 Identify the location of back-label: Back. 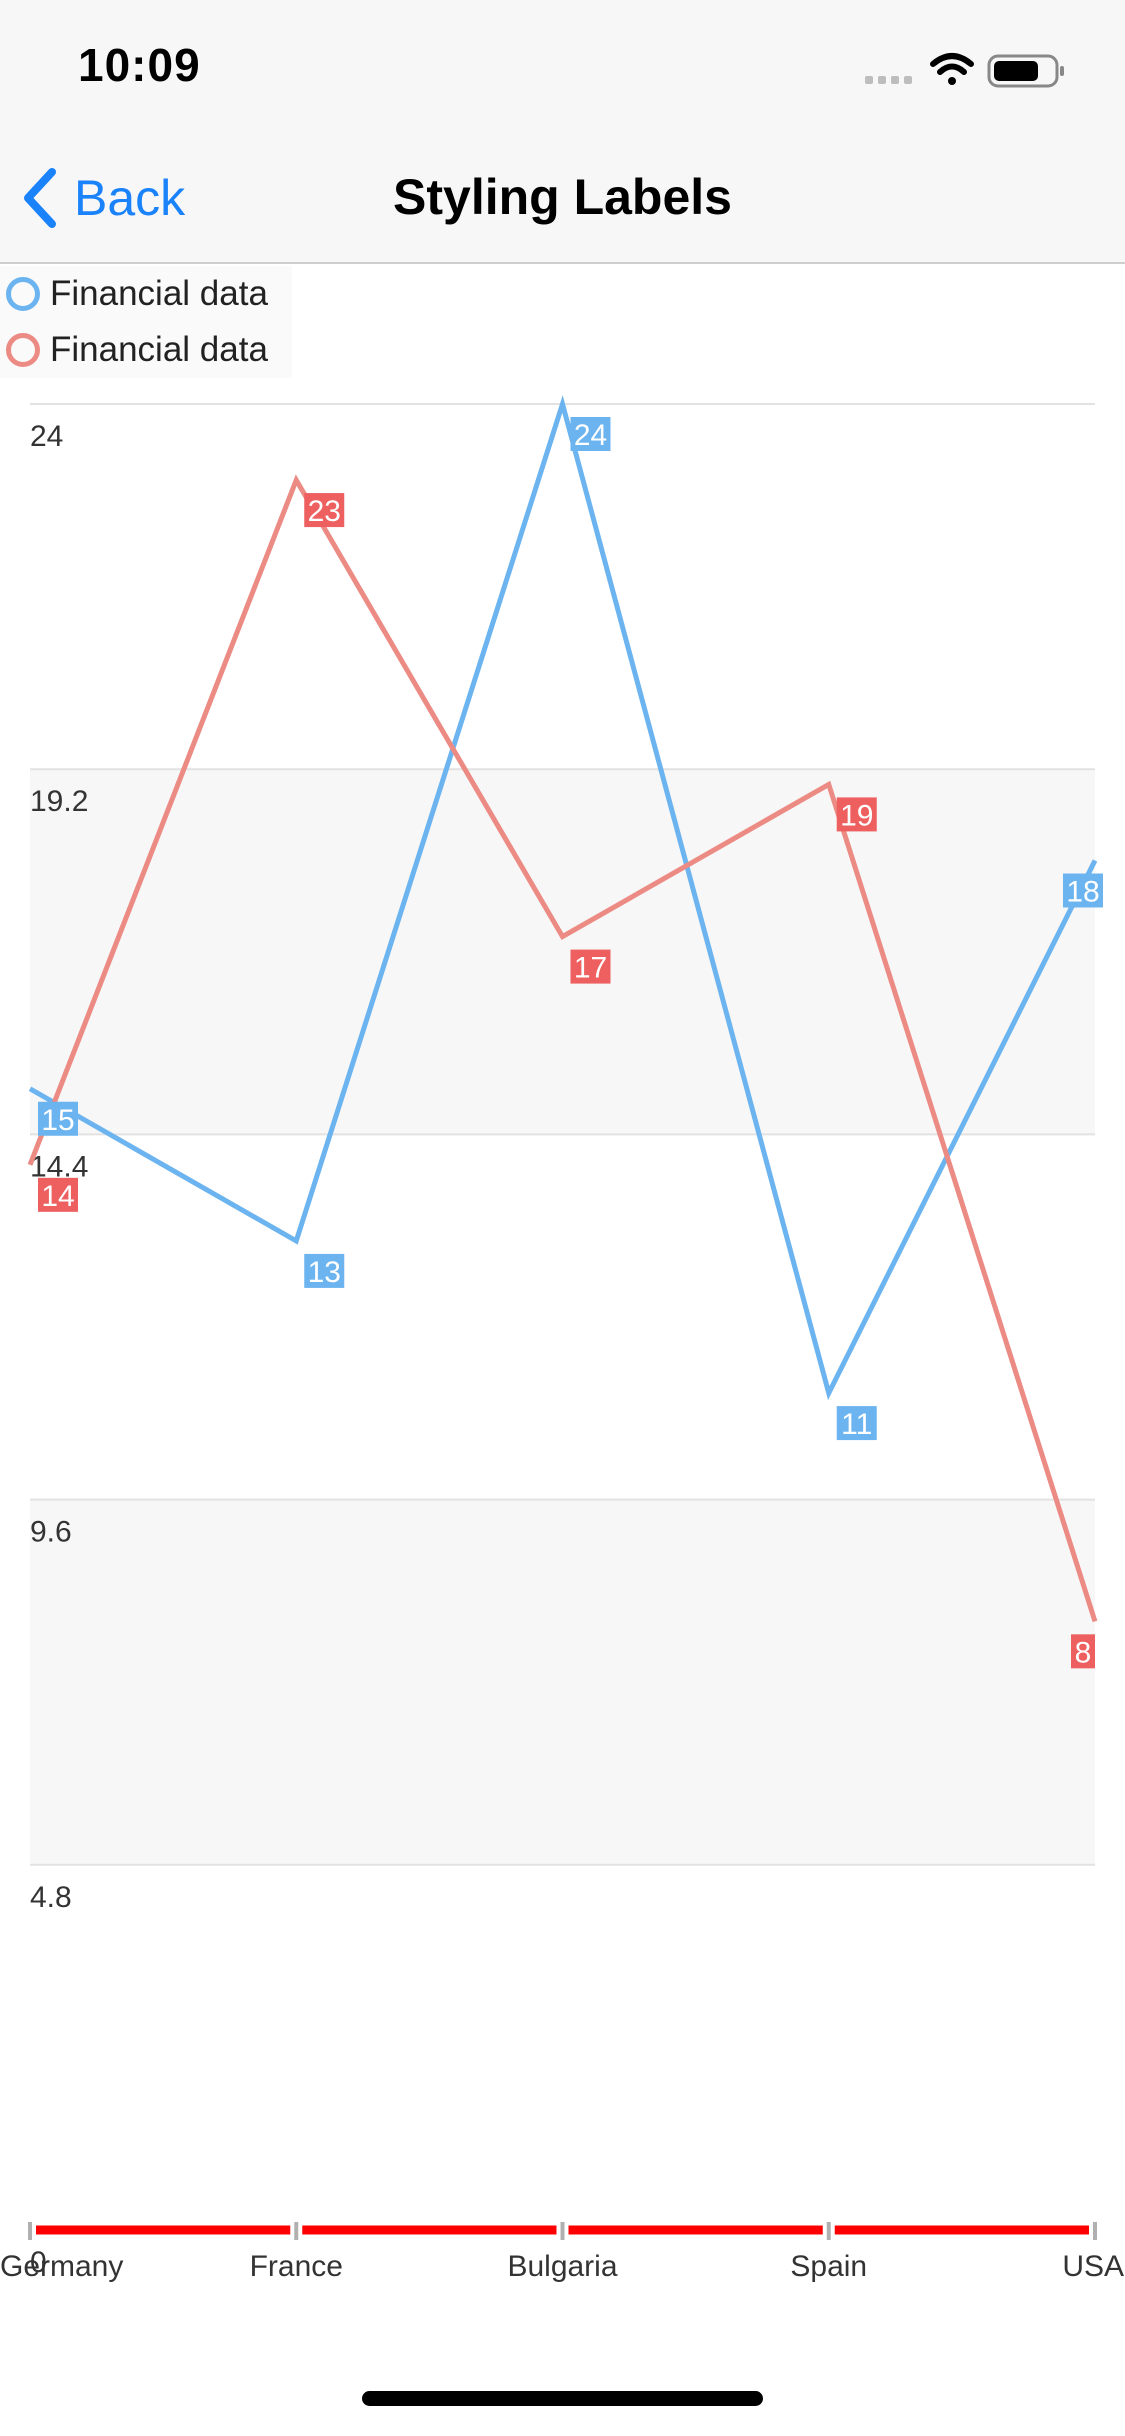
(130, 198).